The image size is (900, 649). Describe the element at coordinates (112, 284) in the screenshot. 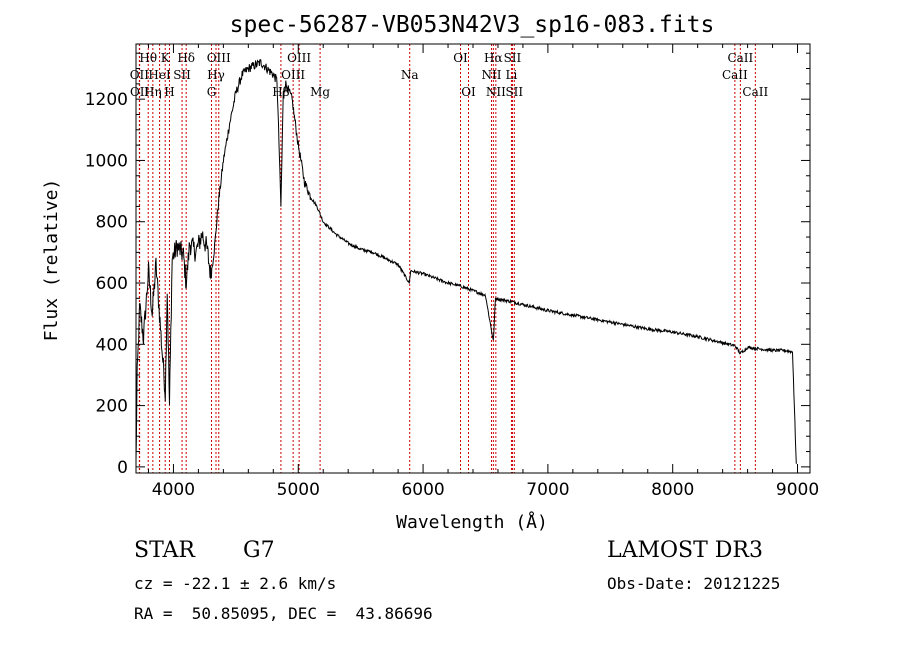

I see `y-tick-label: 600` at that location.